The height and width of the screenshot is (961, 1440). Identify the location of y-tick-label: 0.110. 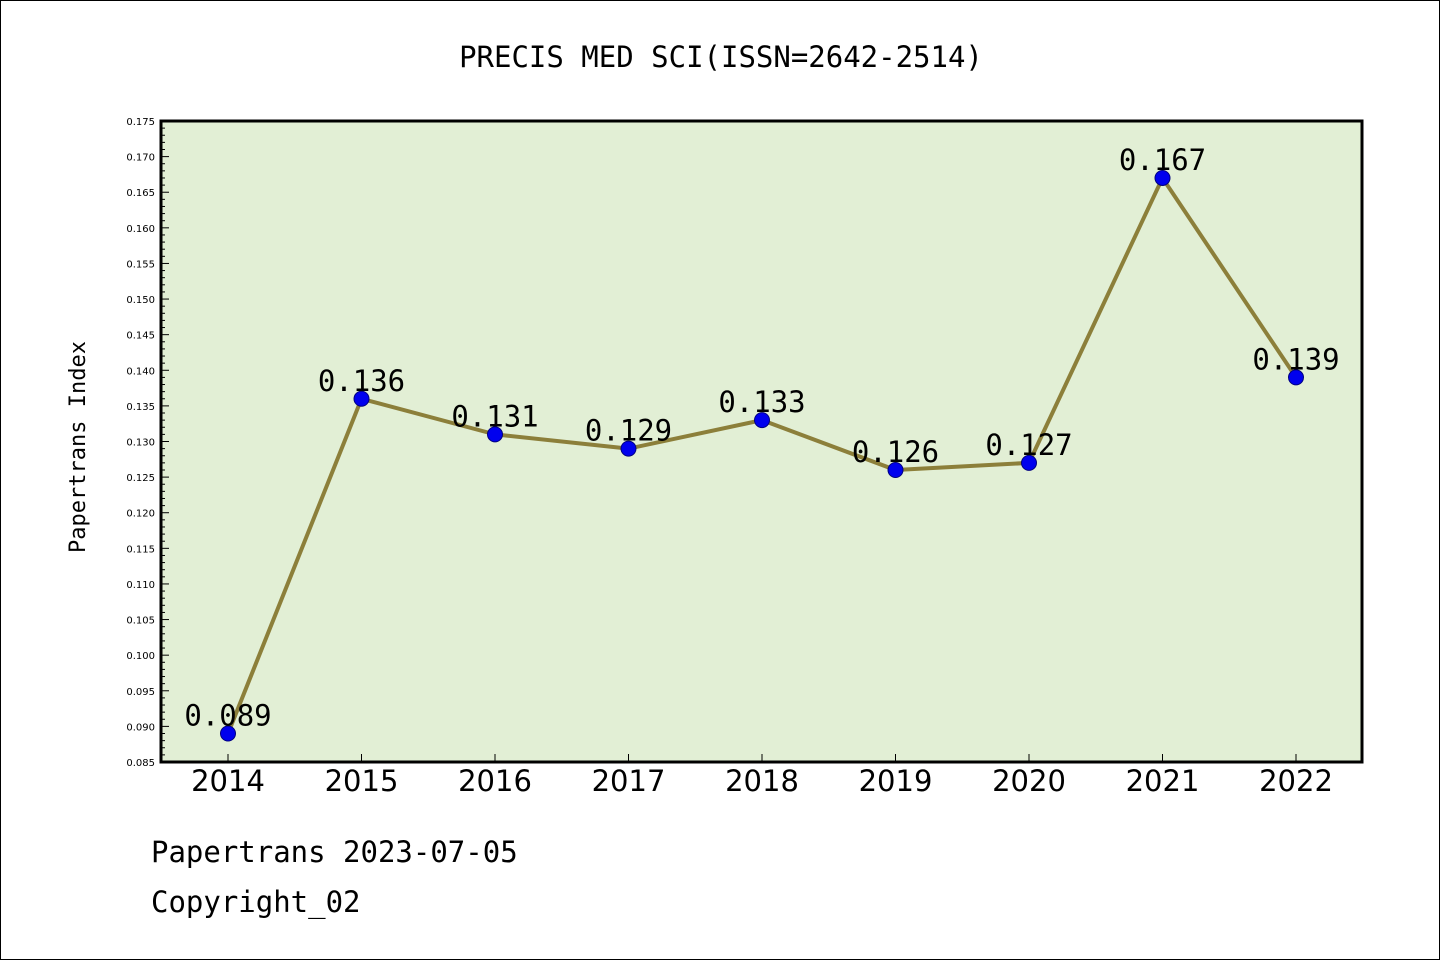
(140, 585).